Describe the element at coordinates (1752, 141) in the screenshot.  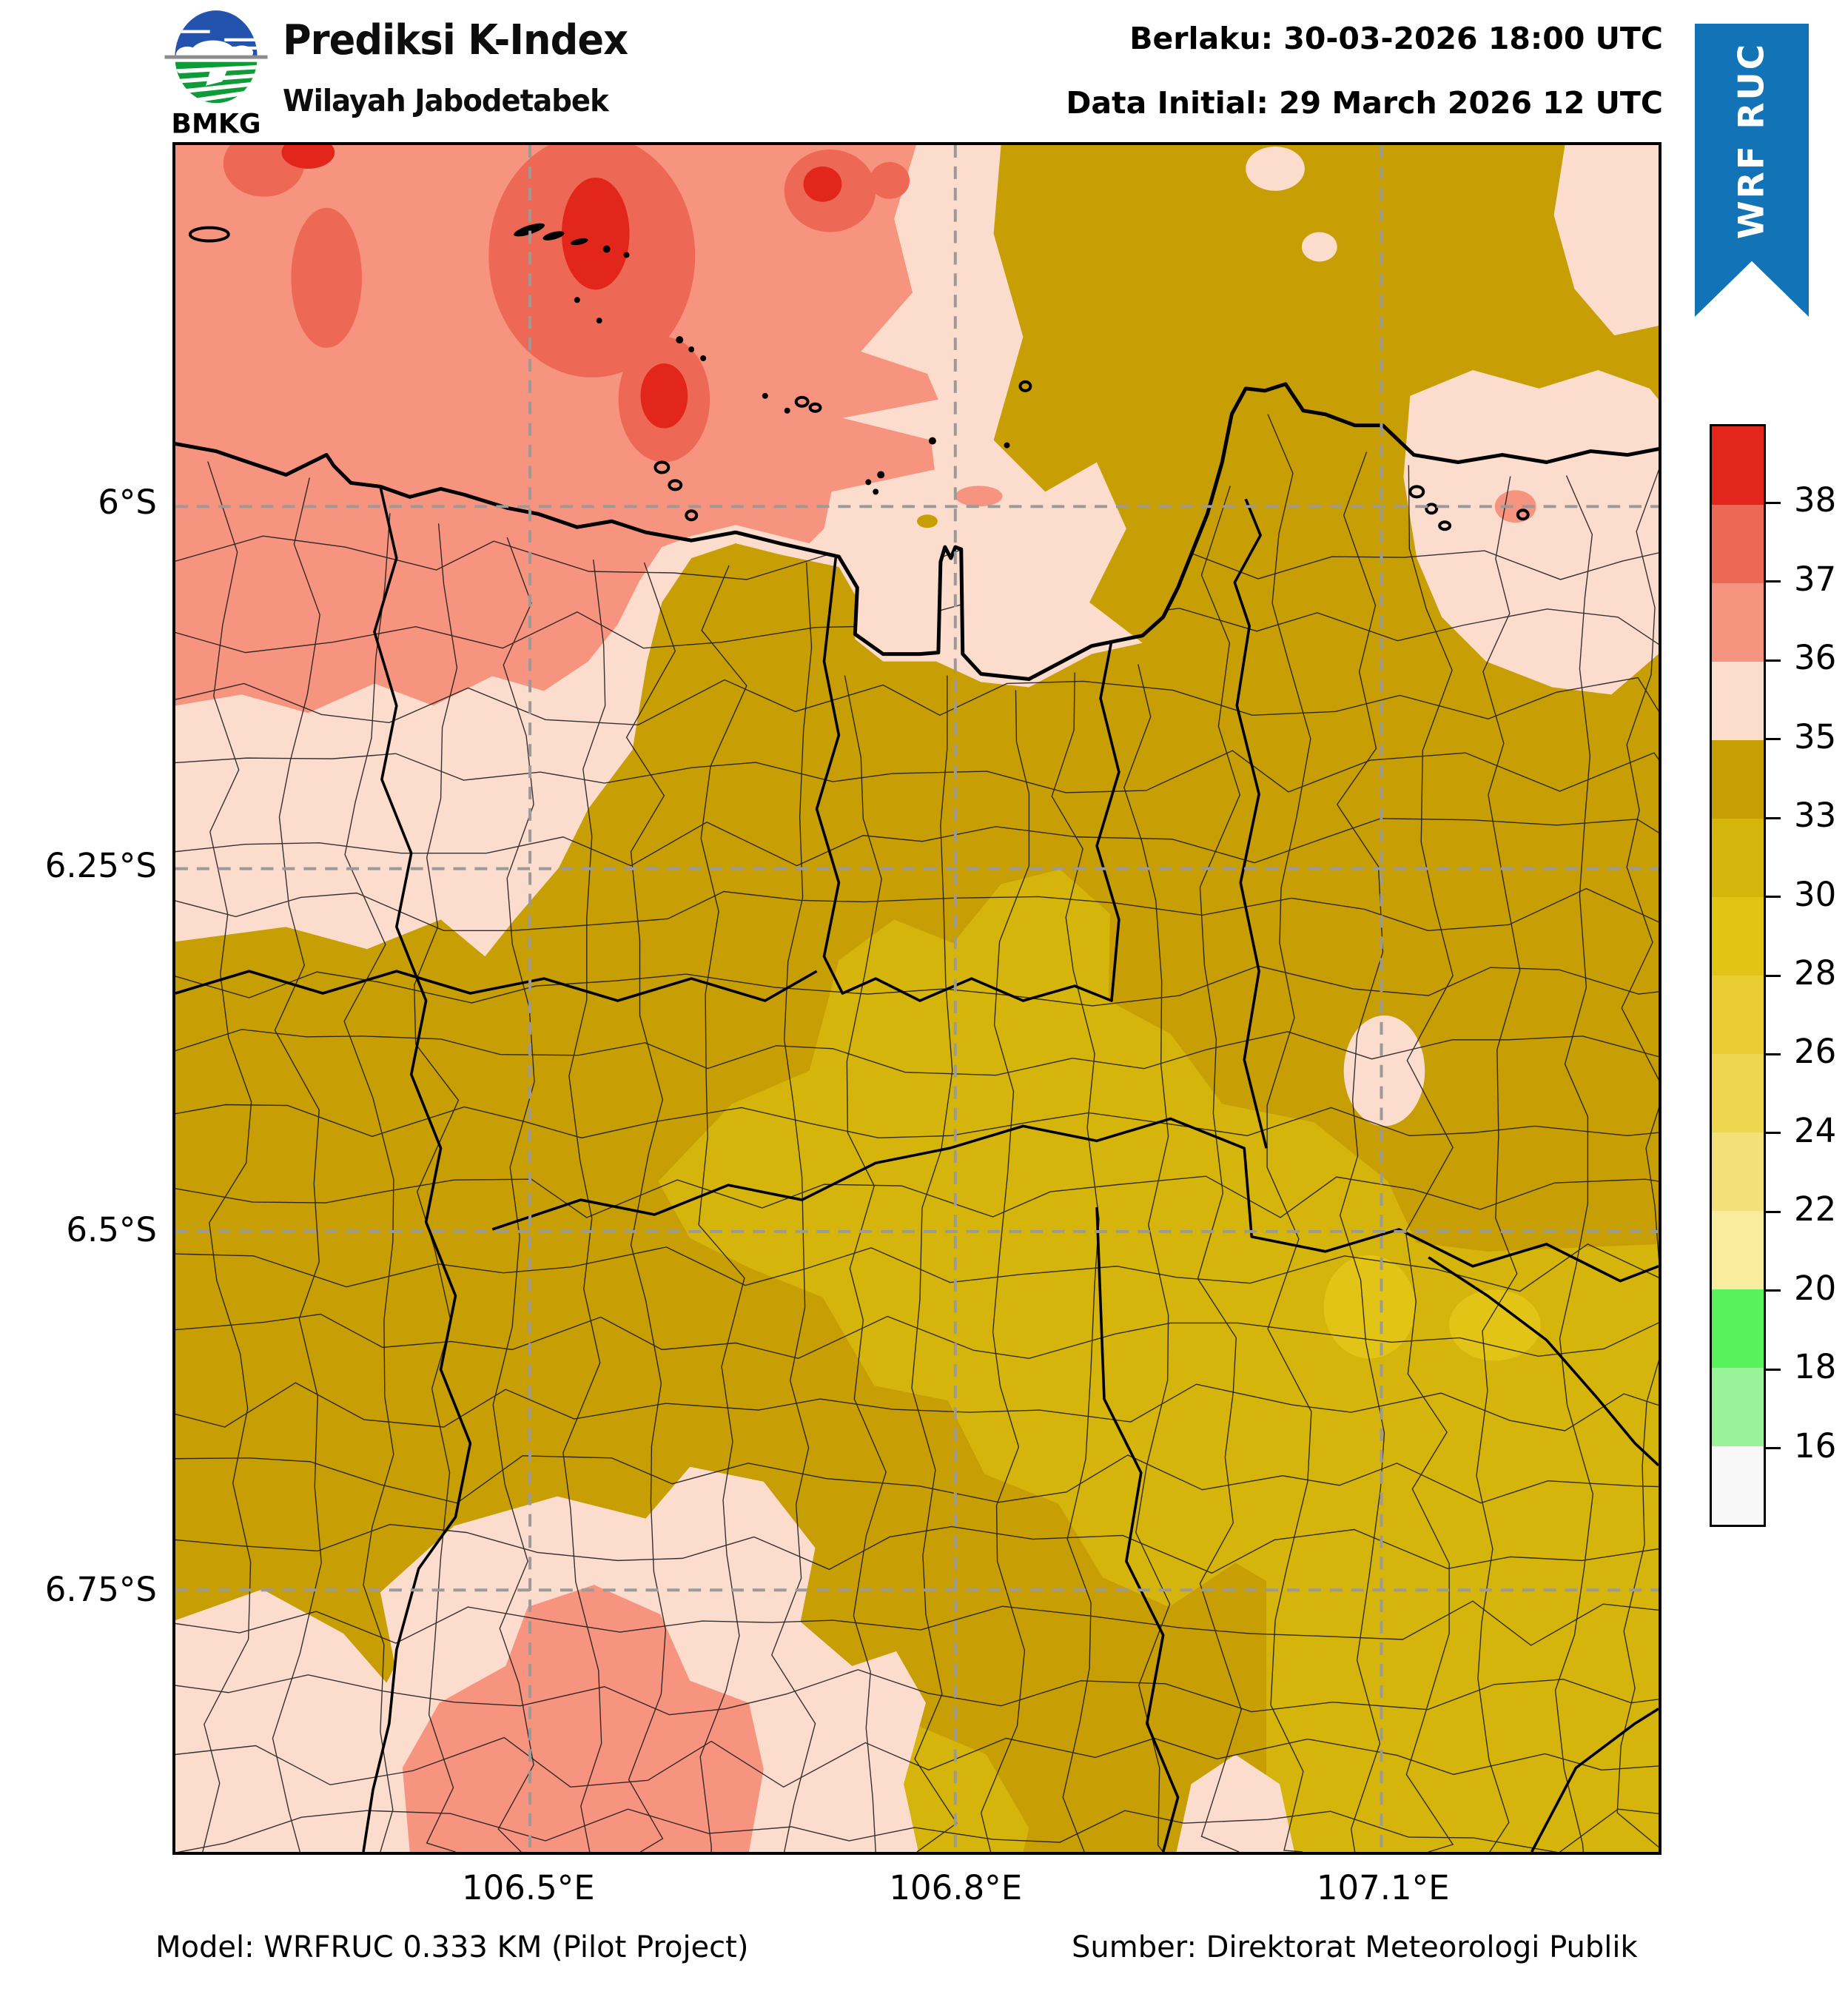
I see `wrf-ruc-ribbon-label: WRF RUC` at that location.